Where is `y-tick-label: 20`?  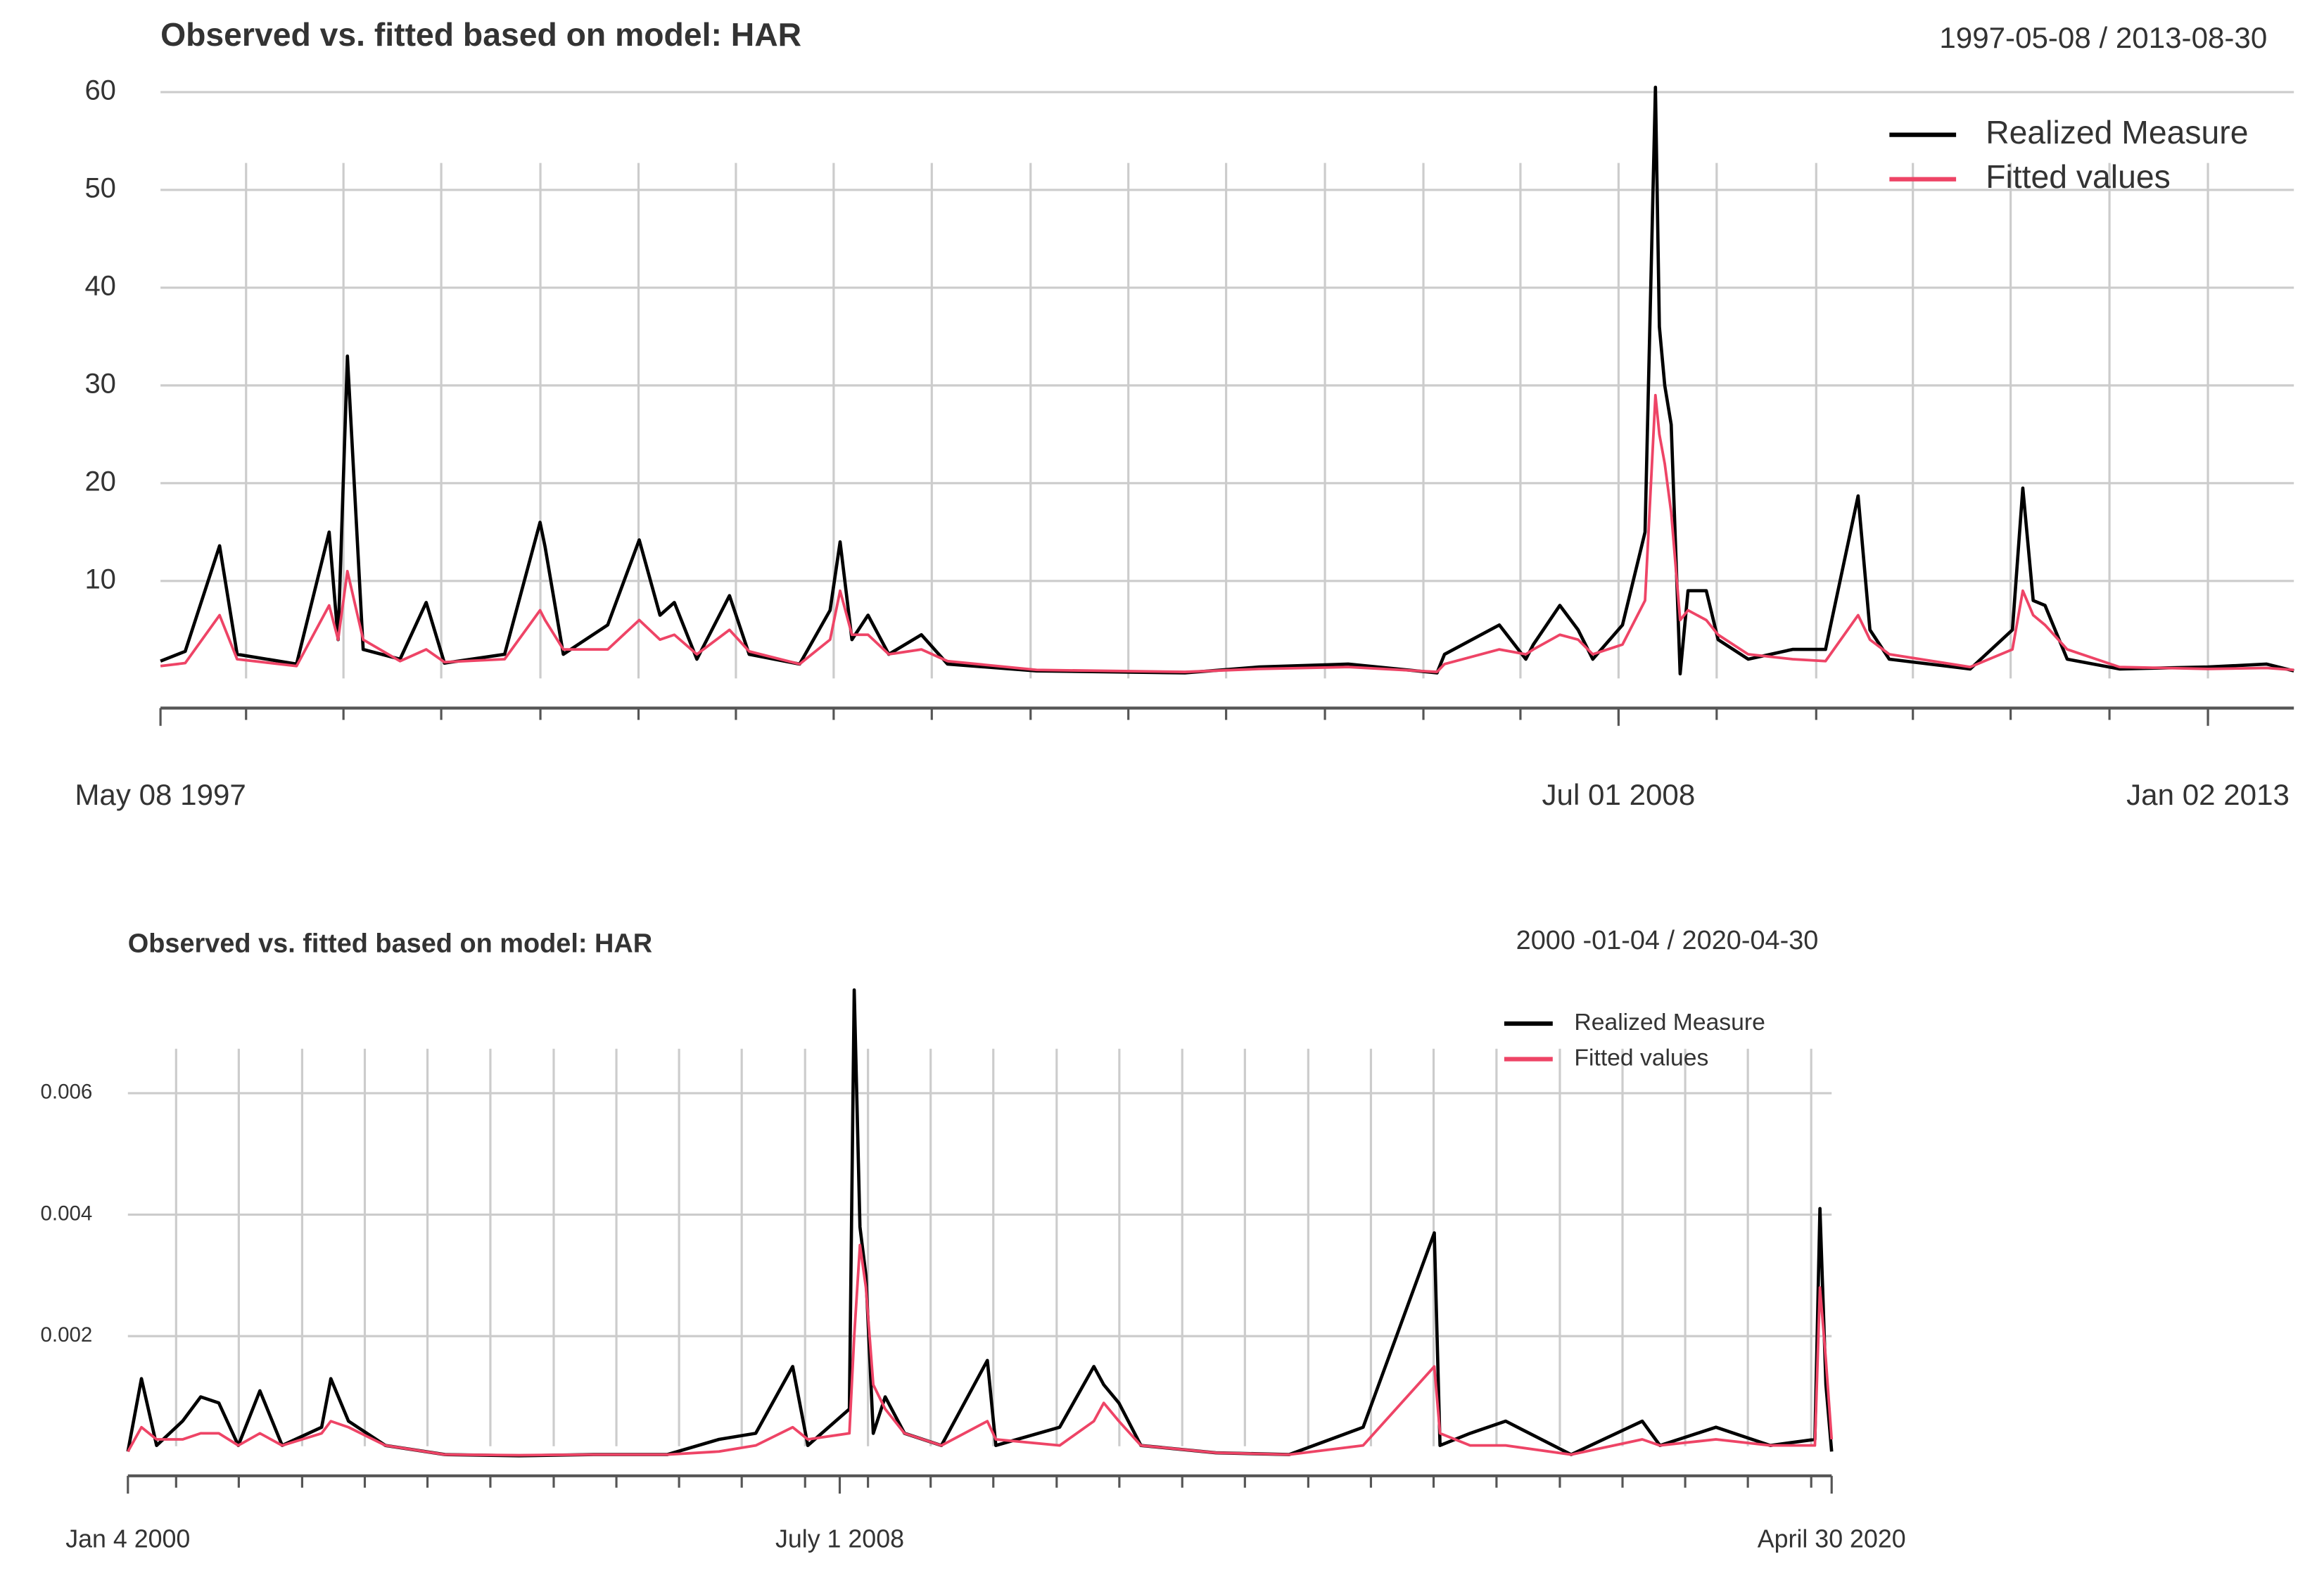 y-tick-label: 20 is located at coordinates (100, 481).